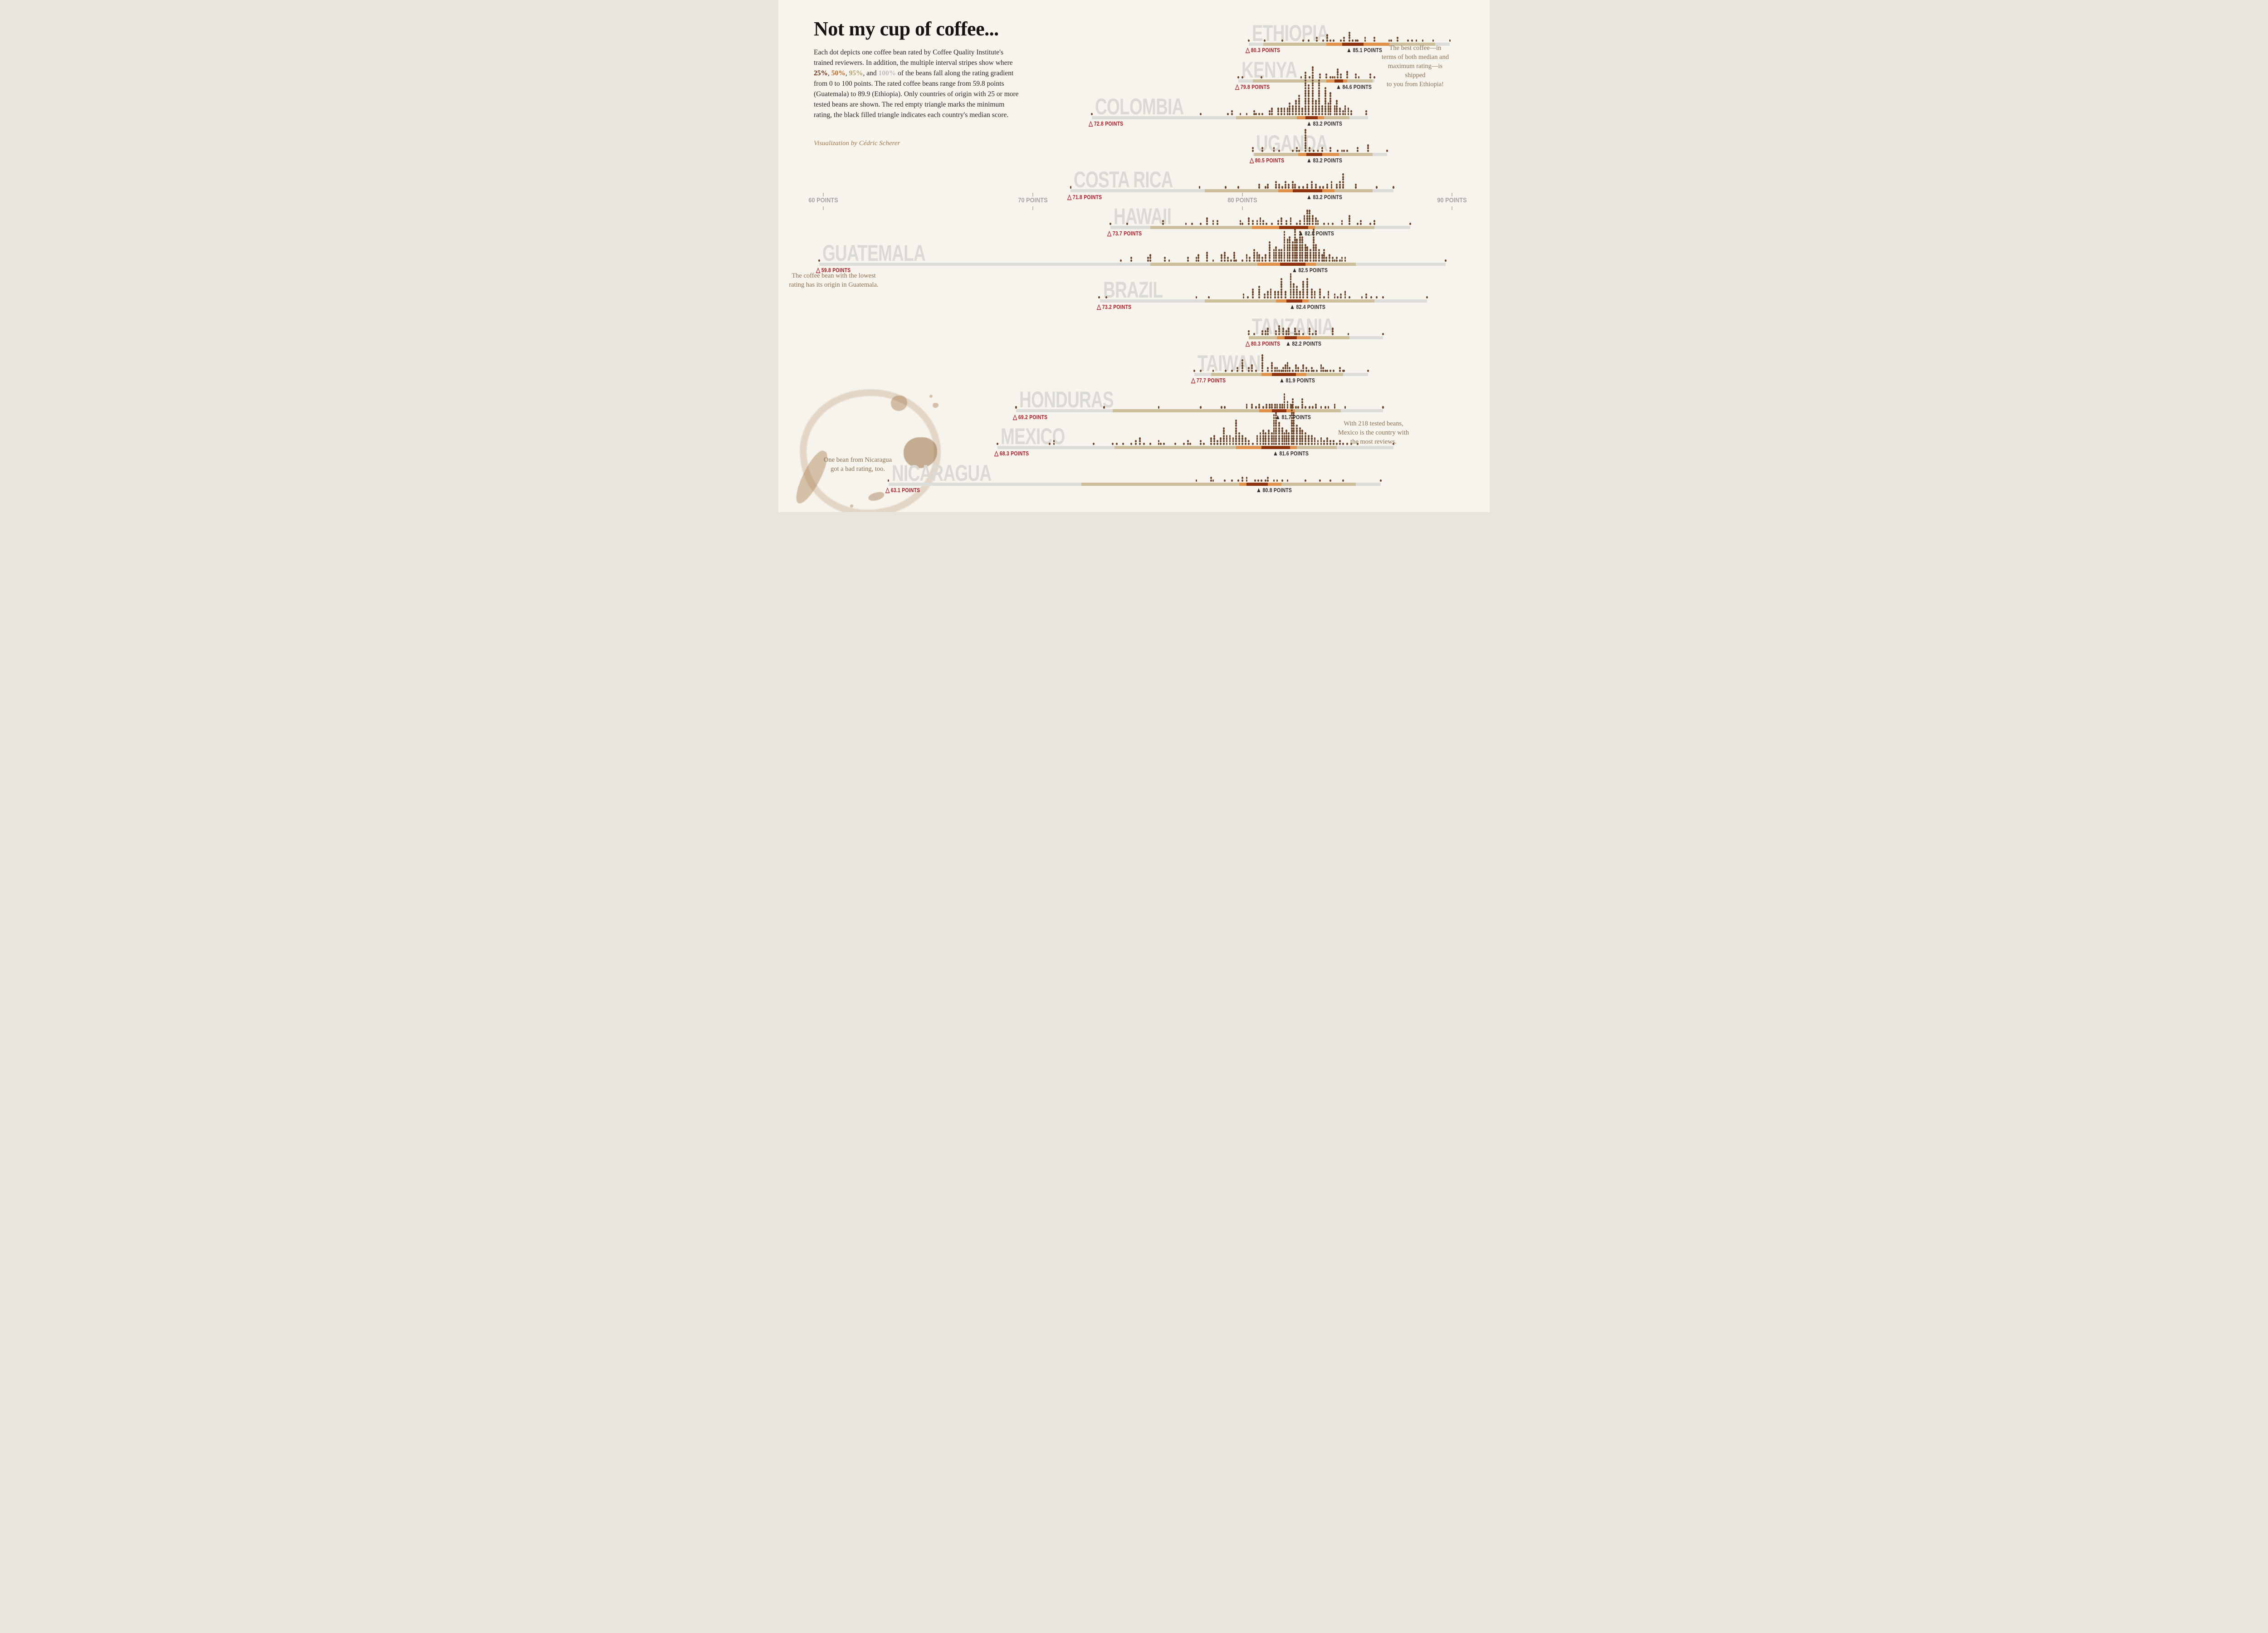  What do you see at coordinates (1277, 480) in the screenshot?
I see `bean-column-nicaragua` at bounding box center [1277, 480].